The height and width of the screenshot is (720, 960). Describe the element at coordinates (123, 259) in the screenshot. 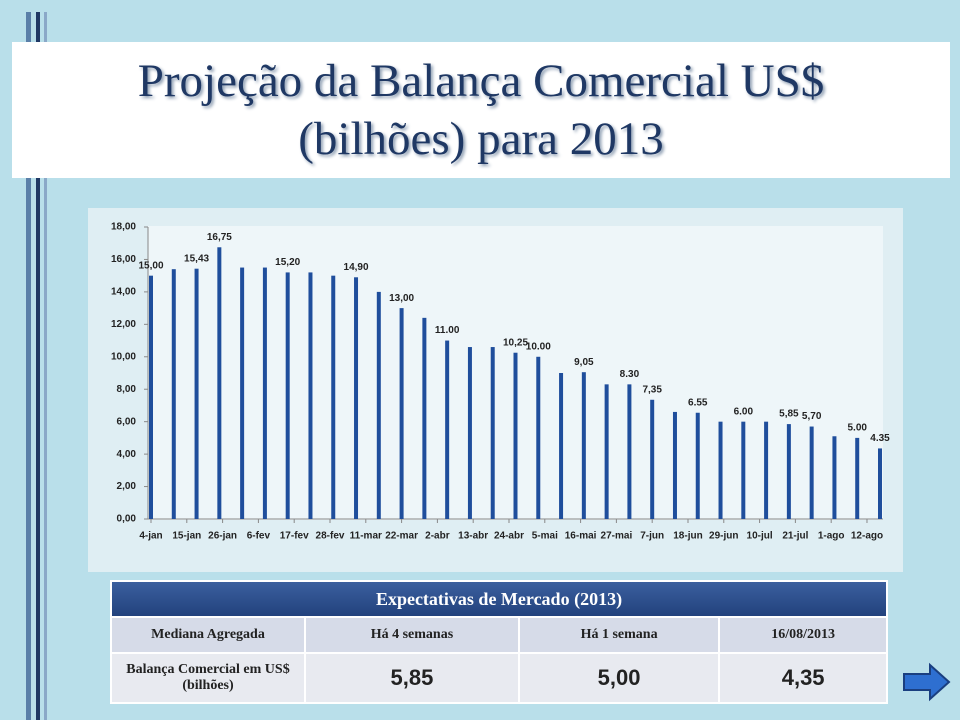

I see `y-tick-label: 16,00` at that location.